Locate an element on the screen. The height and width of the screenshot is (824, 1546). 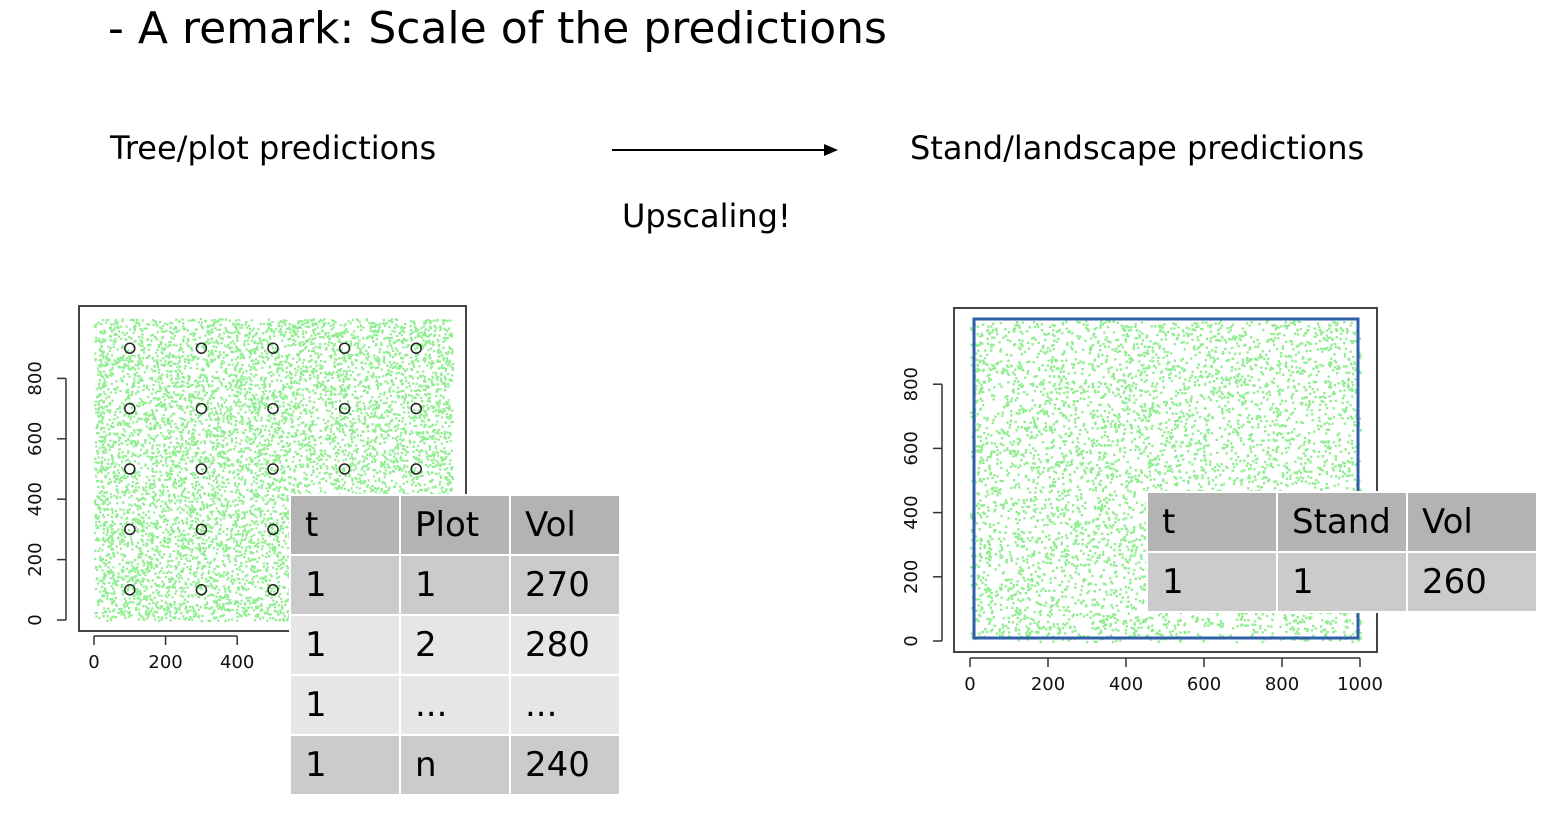
cell: 280 is located at coordinates (565, 645).